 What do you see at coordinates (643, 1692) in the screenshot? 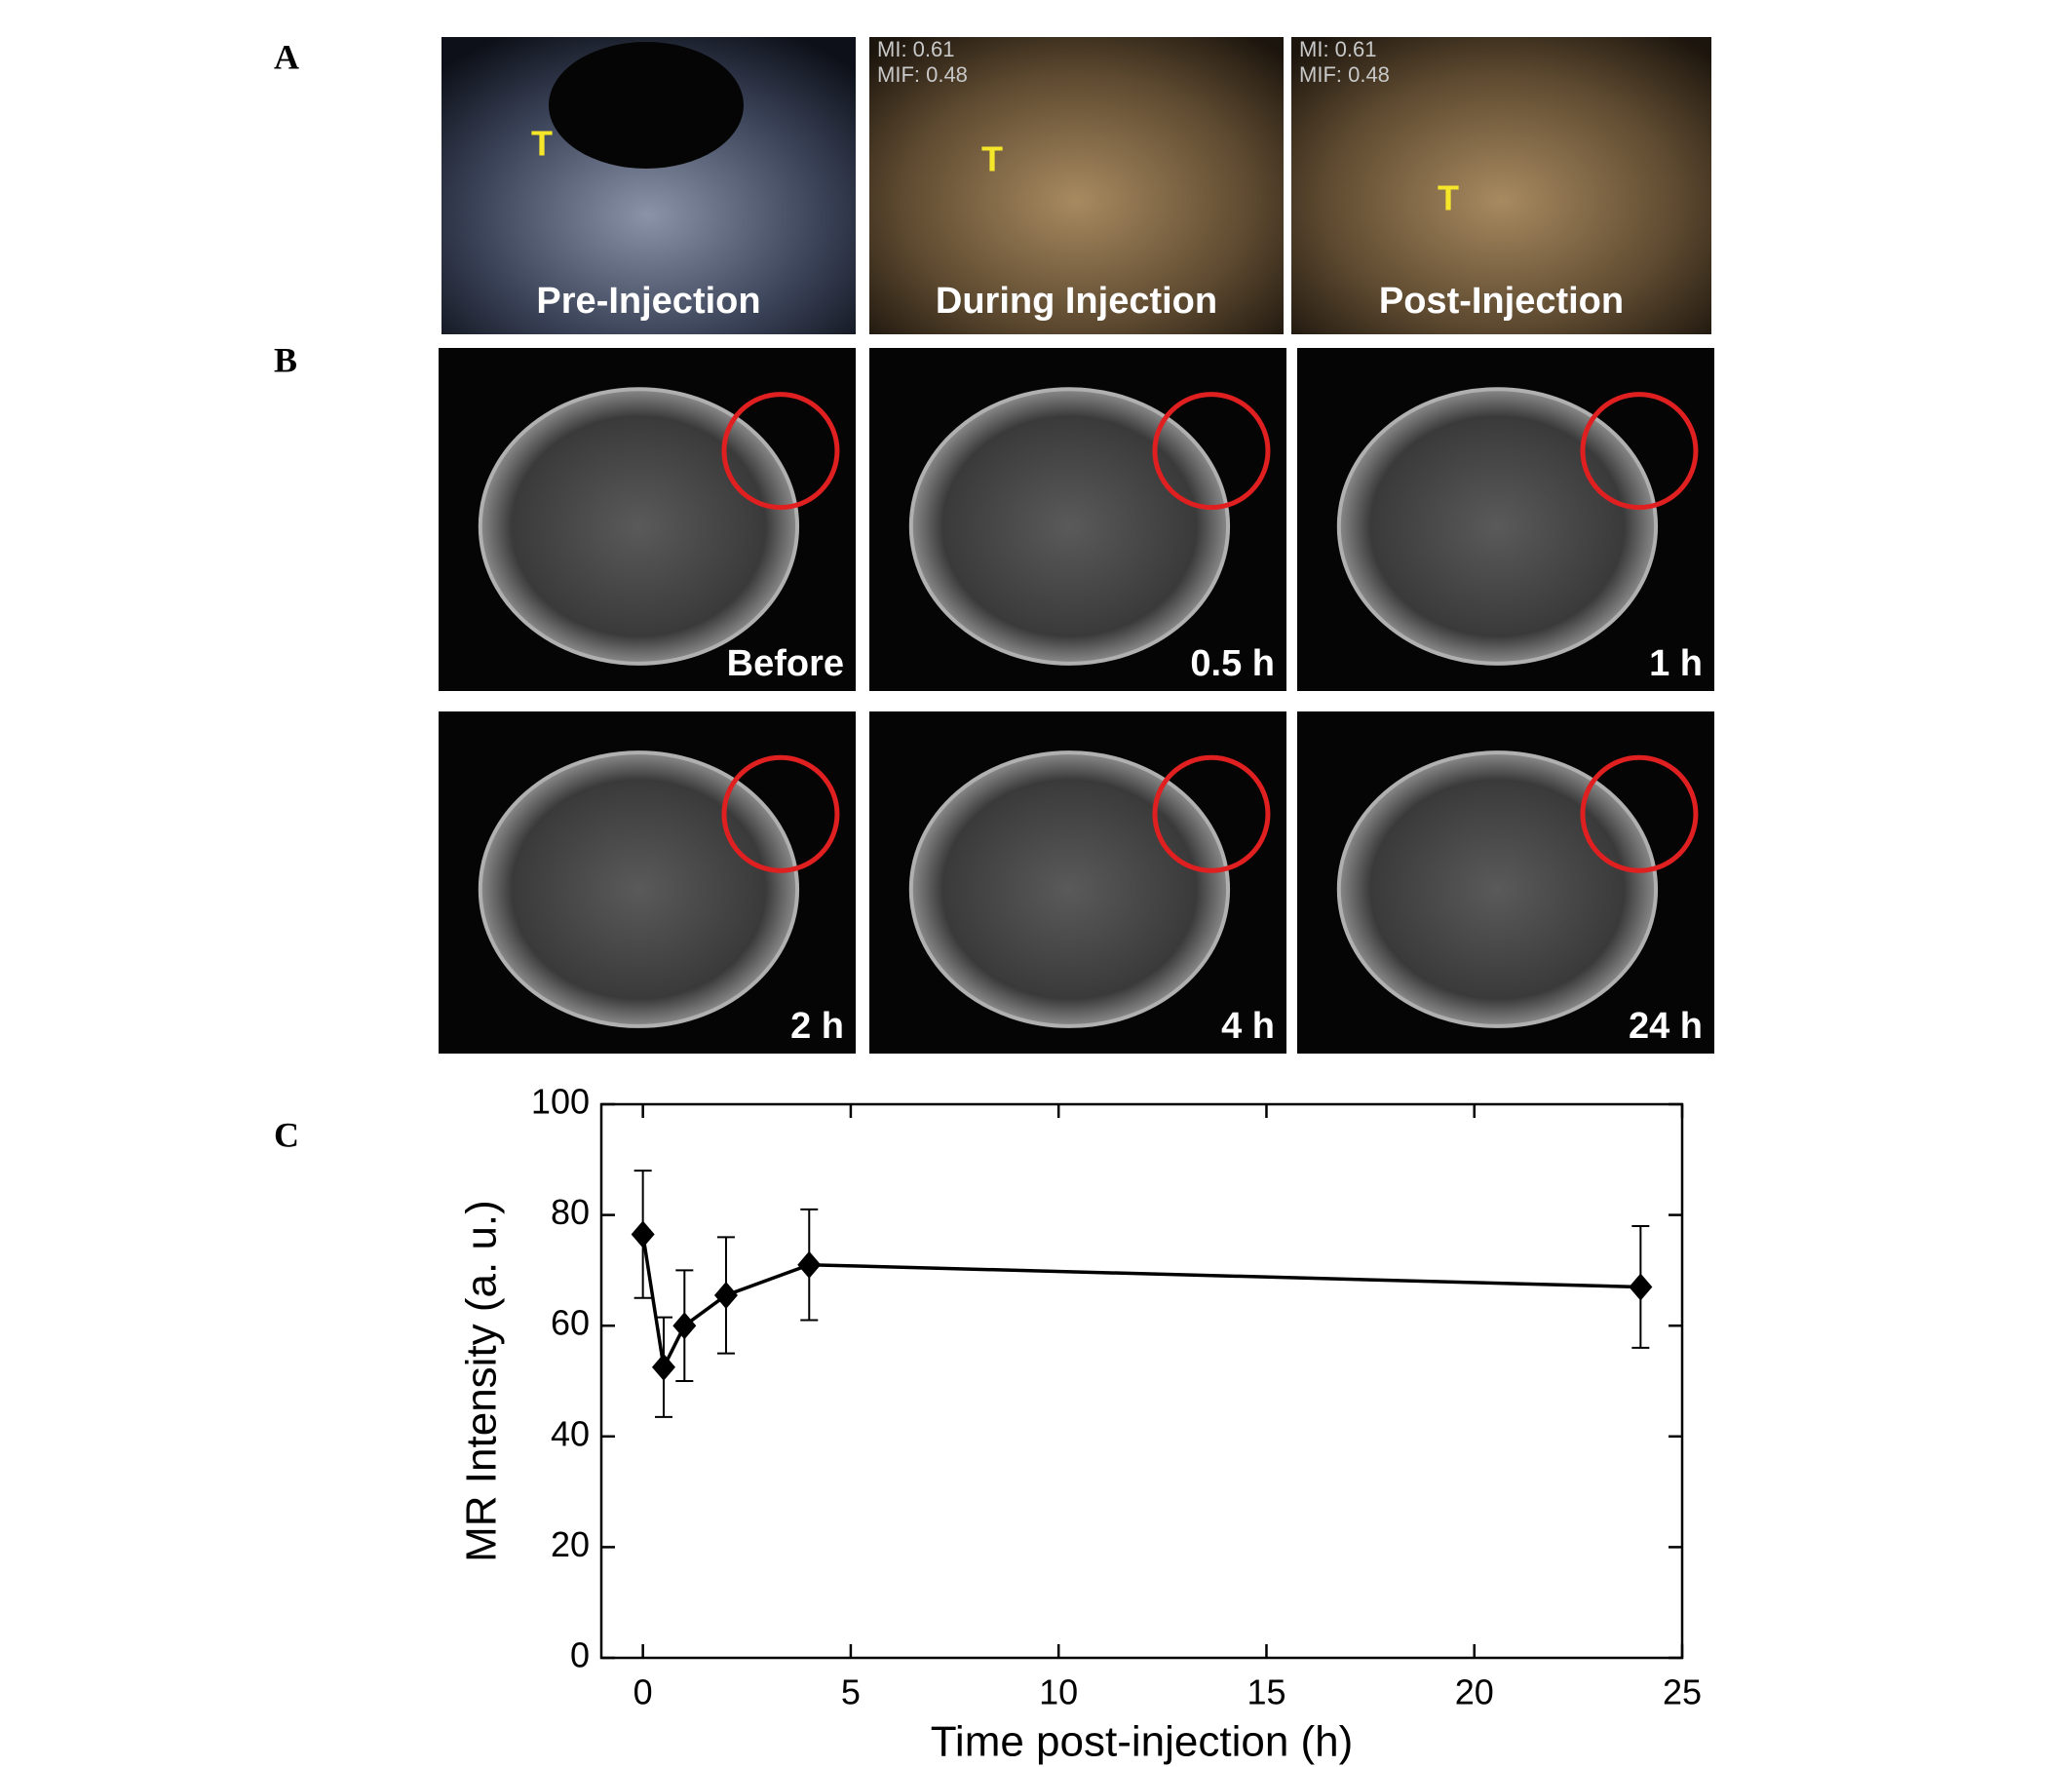
I see `x-tick-label: 0` at bounding box center [643, 1692].